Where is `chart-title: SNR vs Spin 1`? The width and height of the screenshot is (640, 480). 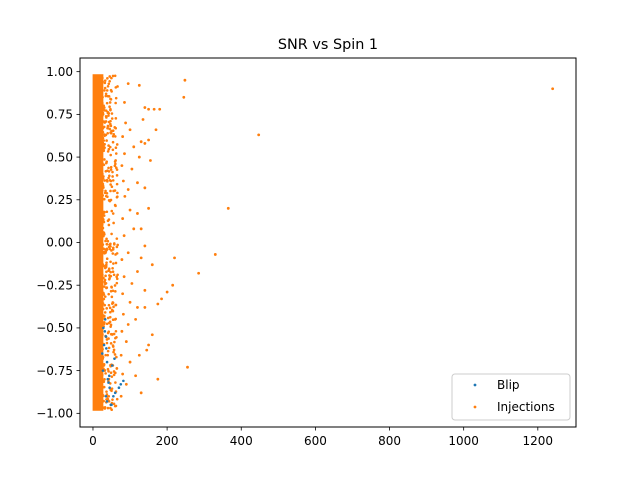 chart-title: SNR vs Spin 1 is located at coordinates (328, 45).